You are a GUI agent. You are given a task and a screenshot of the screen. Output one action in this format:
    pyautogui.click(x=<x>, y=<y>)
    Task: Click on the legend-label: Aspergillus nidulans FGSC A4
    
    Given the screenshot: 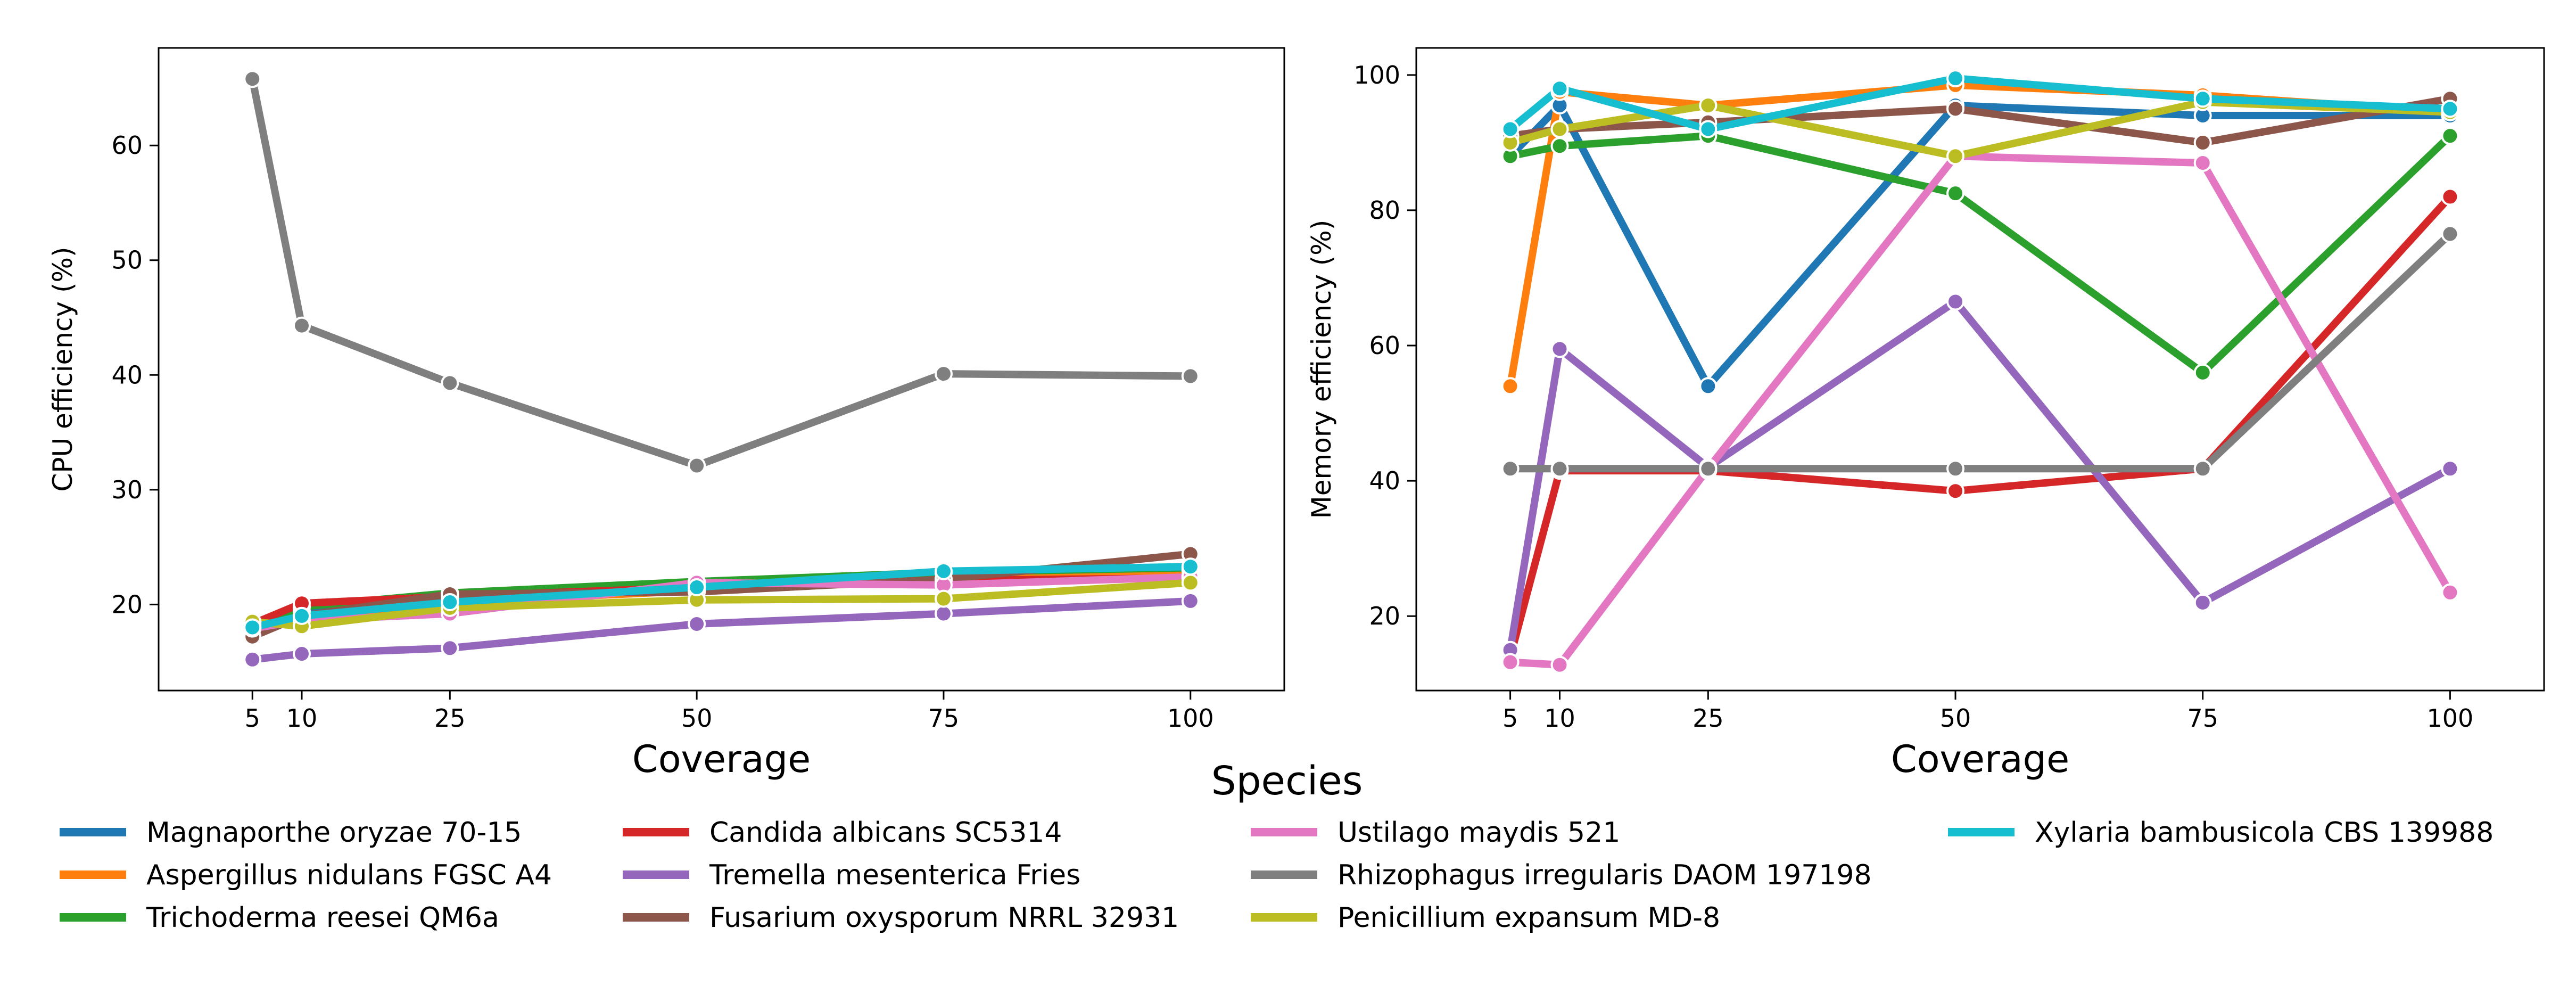 What is the action you would take?
    pyautogui.click(x=349, y=875)
    